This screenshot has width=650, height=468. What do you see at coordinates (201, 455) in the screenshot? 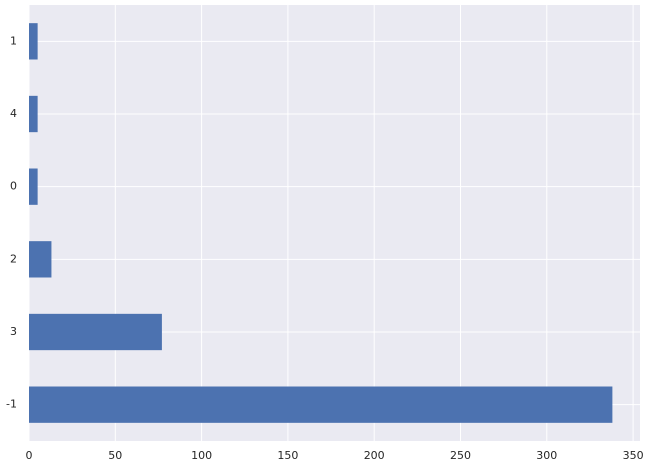
I see `x-tick-label: 100` at bounding box center [201, 455].